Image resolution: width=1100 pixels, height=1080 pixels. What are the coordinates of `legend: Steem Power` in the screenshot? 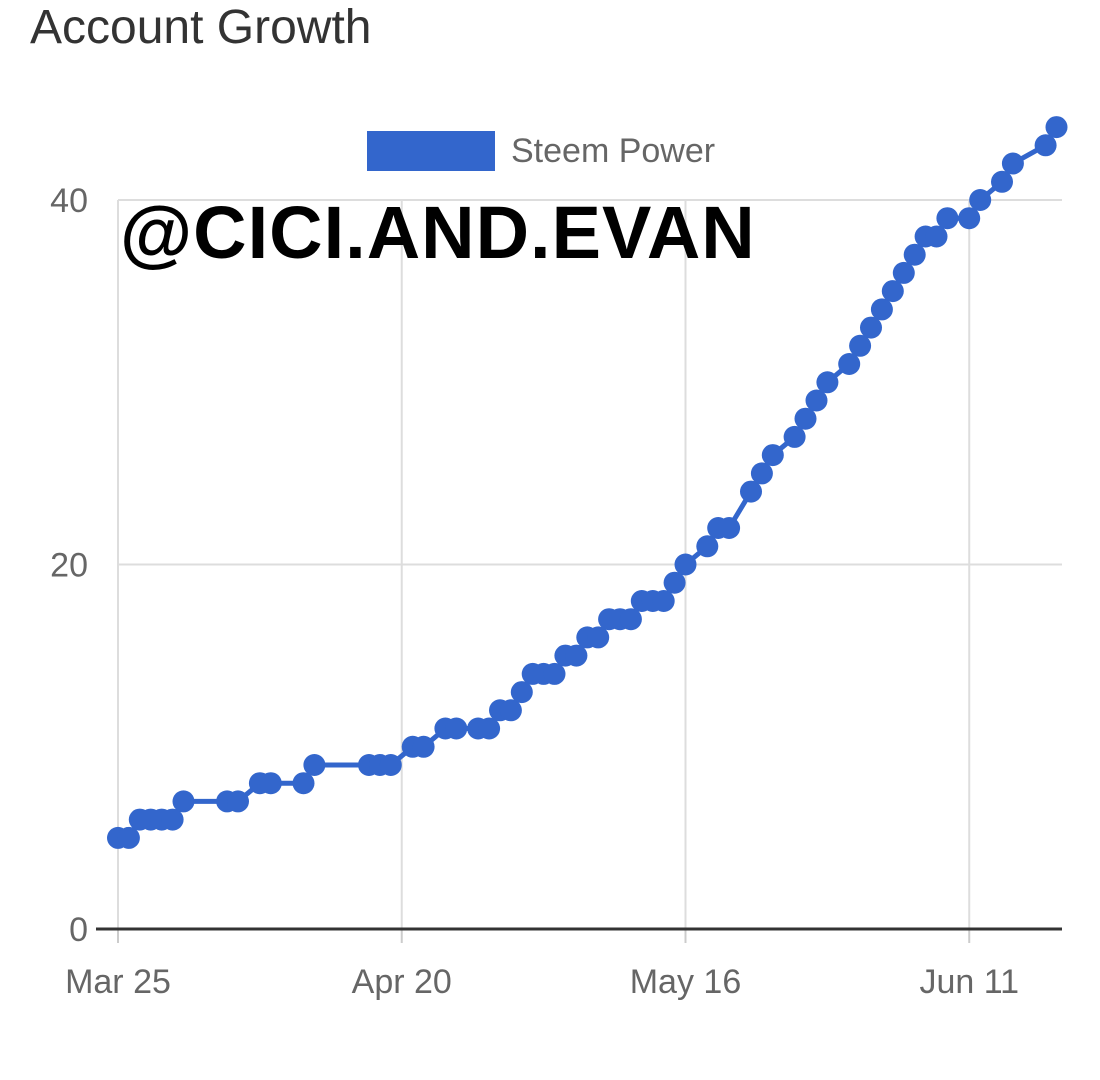 It's located at (541, 151).